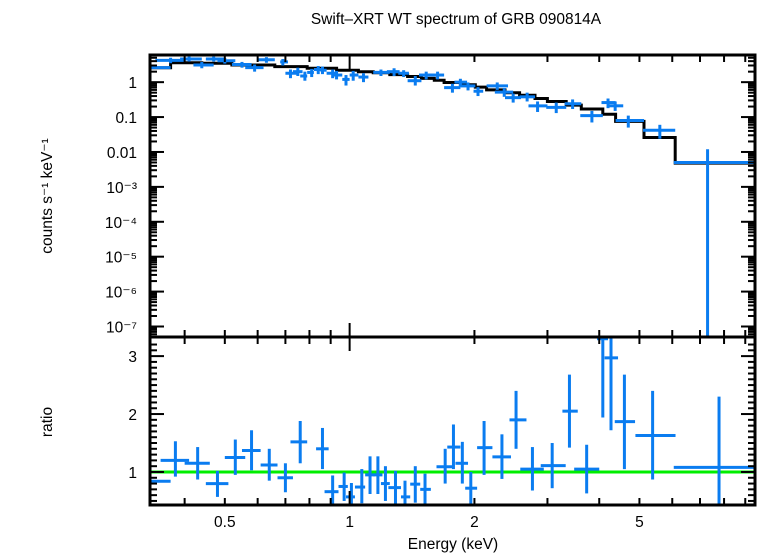  Describe the element at coordinates (121, 258) in the screenshot. I see `y-tick-label: 10⁻⁵` at that location.